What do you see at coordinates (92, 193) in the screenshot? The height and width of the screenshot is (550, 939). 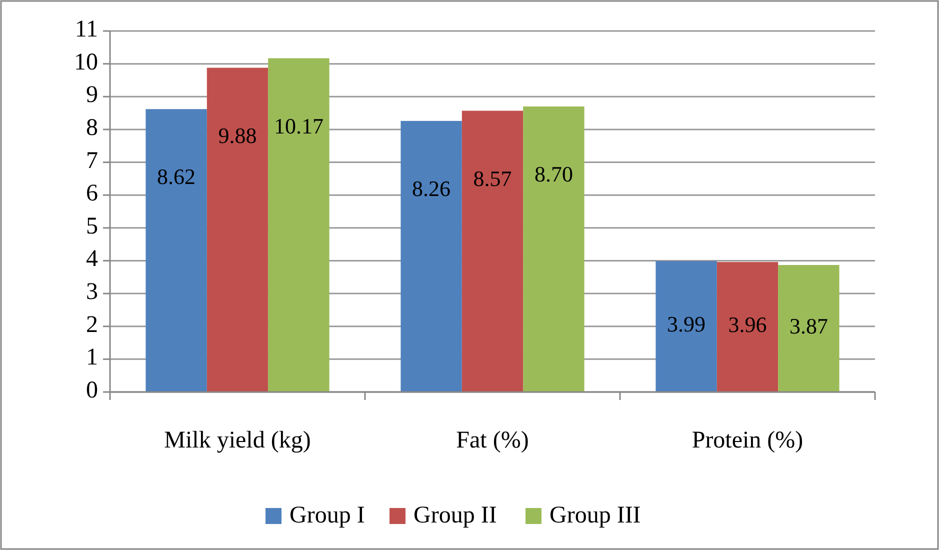 I see `y-tick-label: 6` at bounding box center [92, 193].